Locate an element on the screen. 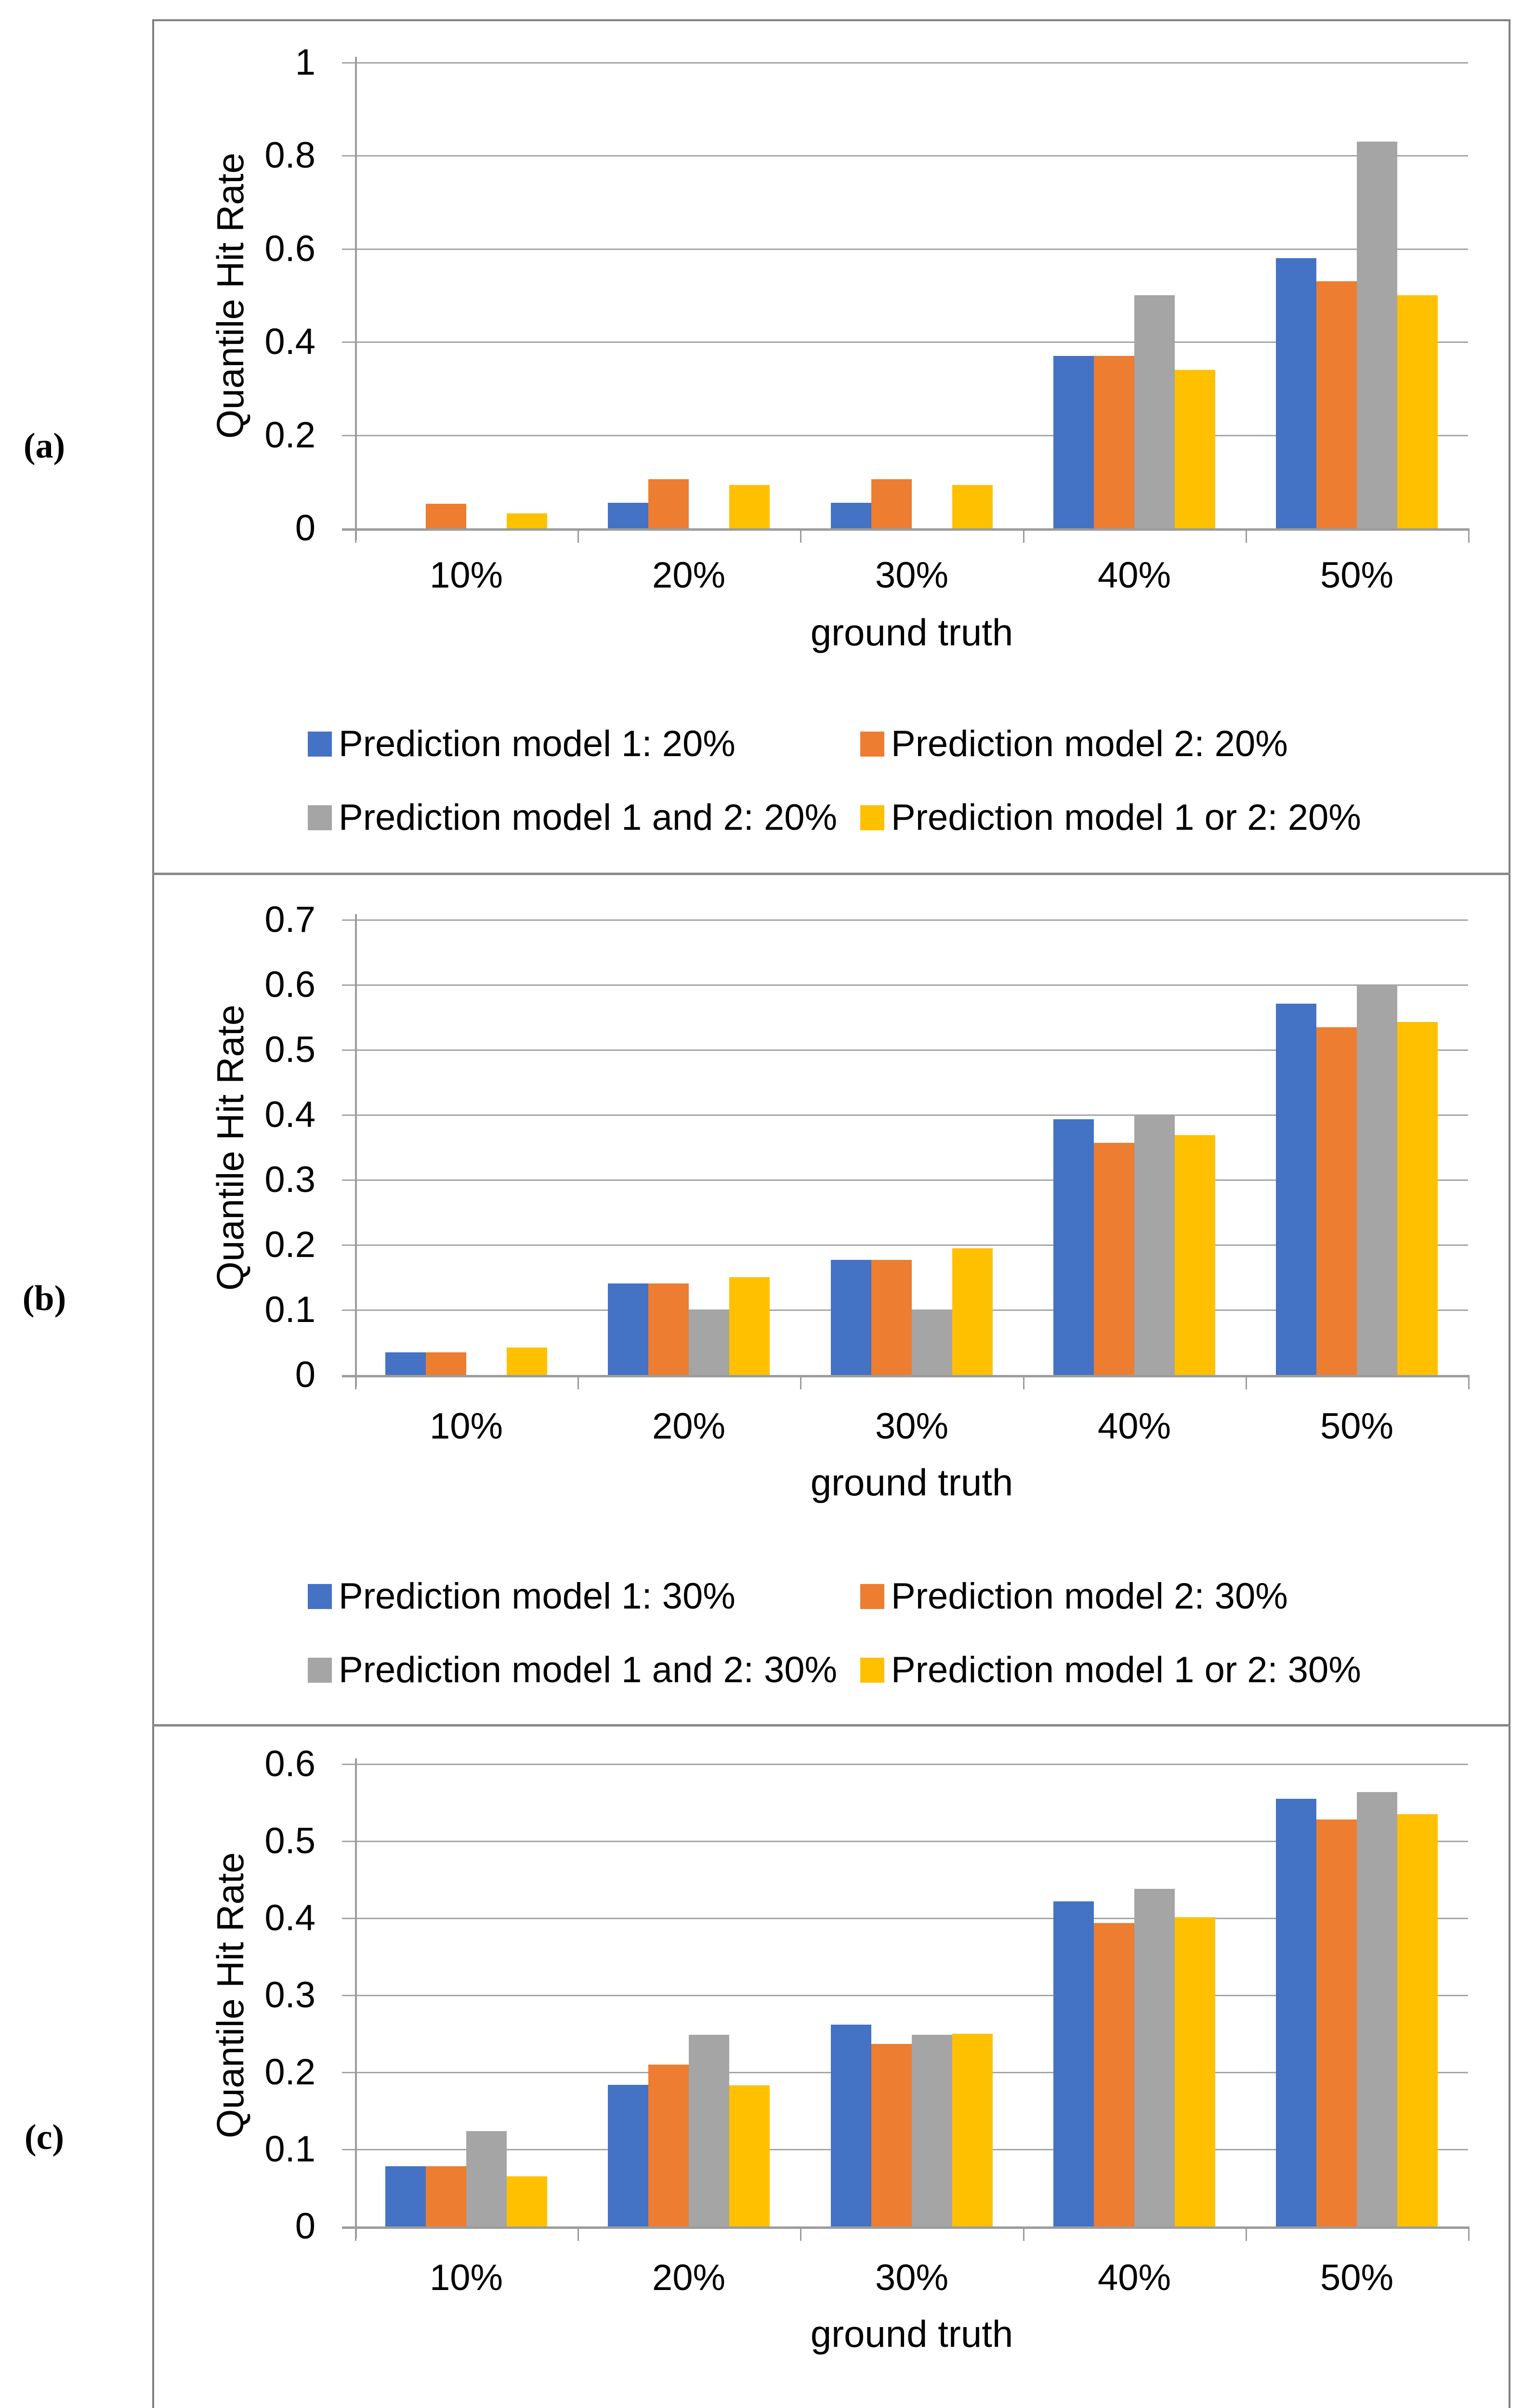 The width and height of the screenshot is (1536, 2408). x-axis-line is located at coordinates (905, 529).